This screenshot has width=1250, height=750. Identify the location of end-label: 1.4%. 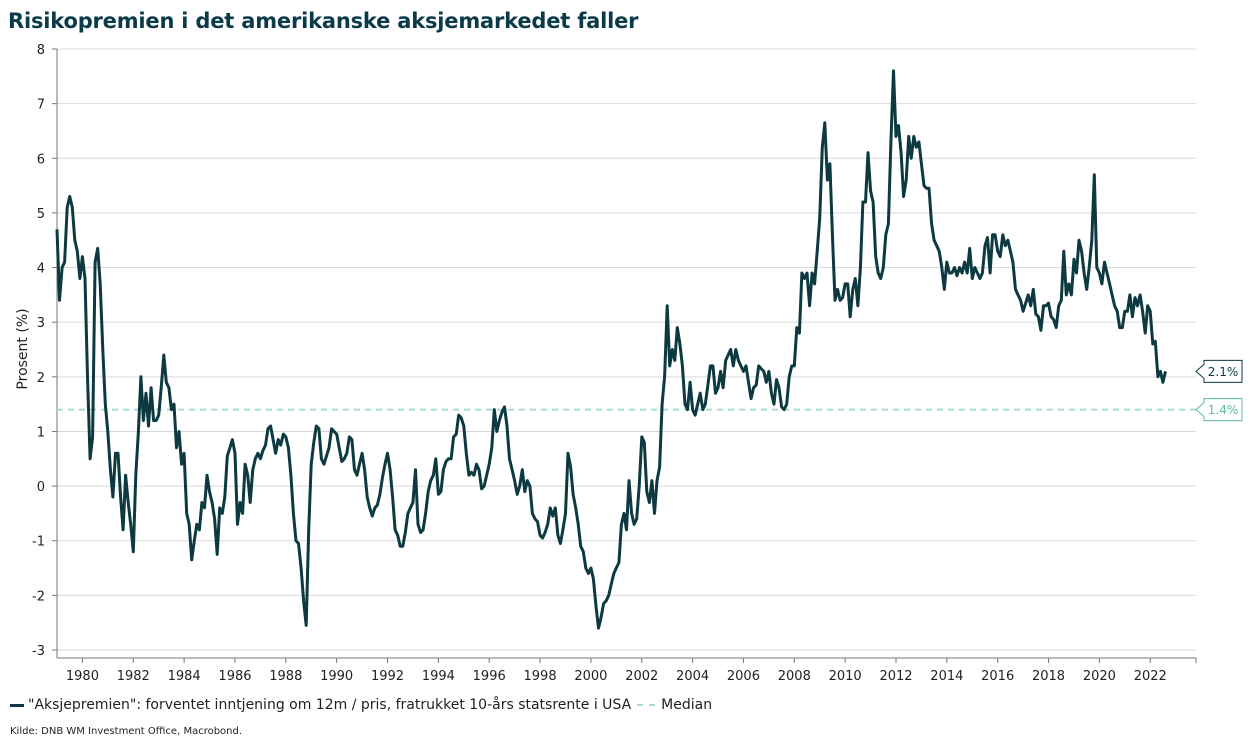
(1223, 410).